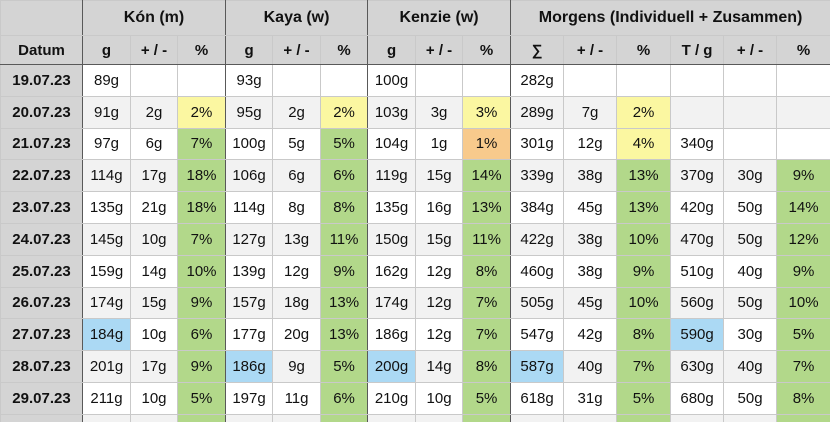 This screenshot has height=422, width=830. Describe the element at coordinates (670, 18) in the screenshot. I see `group-header: Morgens (Individuell + Zusammen)` at that location.